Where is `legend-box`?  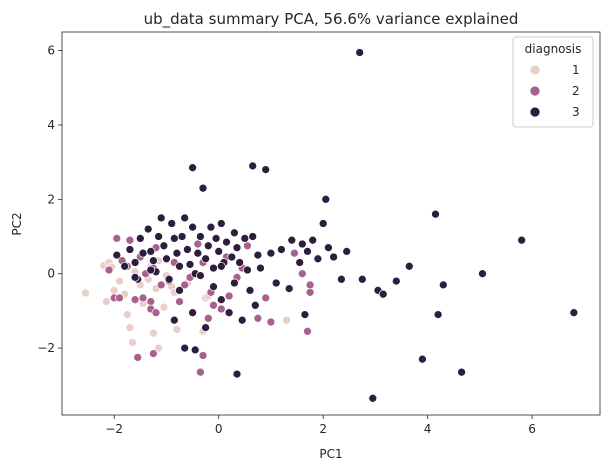
legend-box is located at coordinates (553, 82).